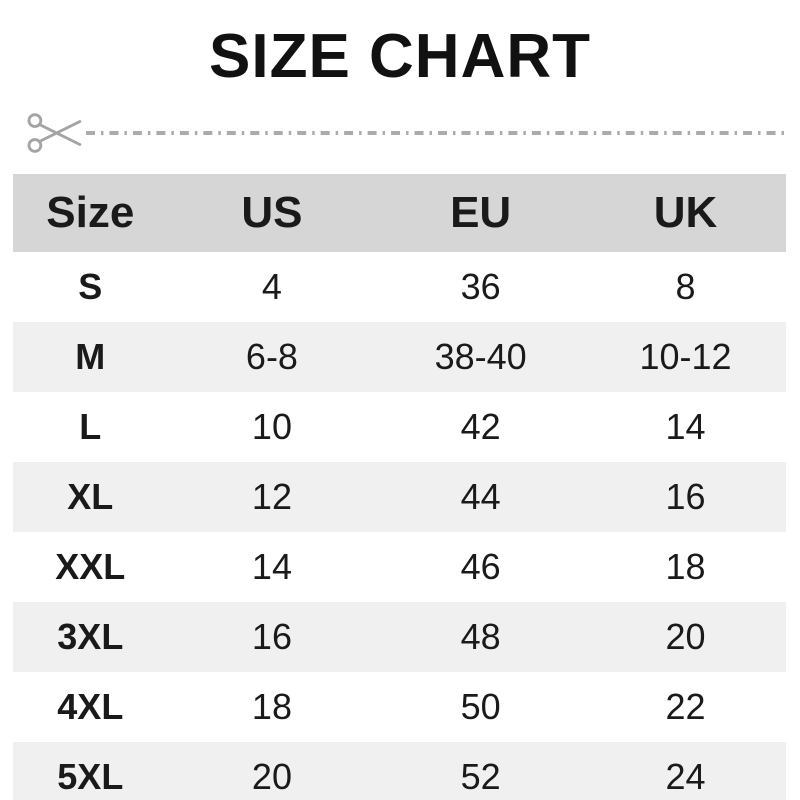  What do you see at coordinates (480, 426) in the screenshot?
I see `value-cell: 42` at bounding box center [480, 426].